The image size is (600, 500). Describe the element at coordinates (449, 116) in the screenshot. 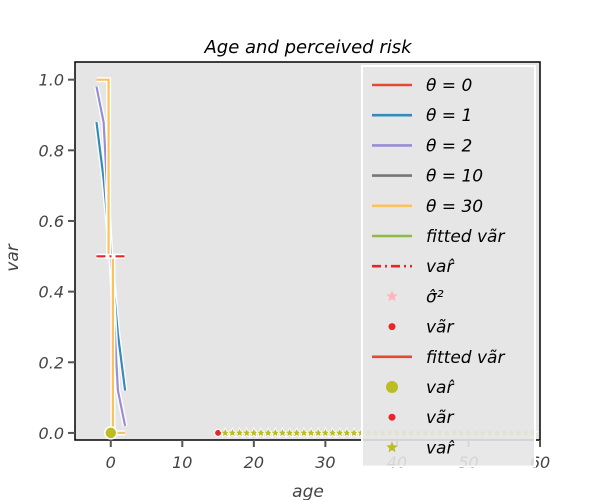

I see `legend-label: θ = 1` at that location.